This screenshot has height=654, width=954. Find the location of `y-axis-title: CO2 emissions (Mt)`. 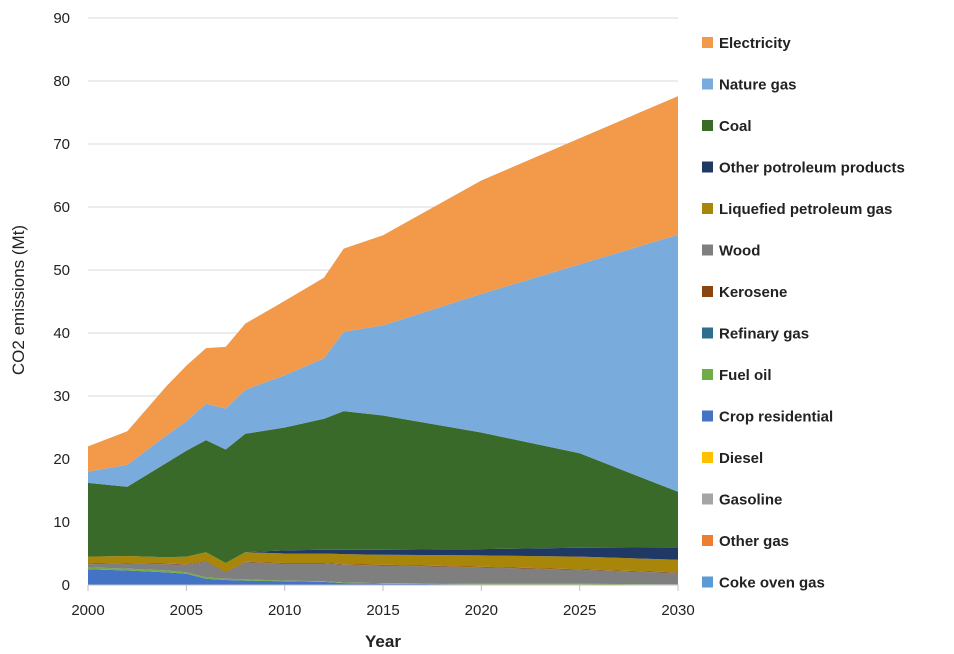

y-axis-title: CO2 emissions (Mt) is located at coordinates (18, 300).